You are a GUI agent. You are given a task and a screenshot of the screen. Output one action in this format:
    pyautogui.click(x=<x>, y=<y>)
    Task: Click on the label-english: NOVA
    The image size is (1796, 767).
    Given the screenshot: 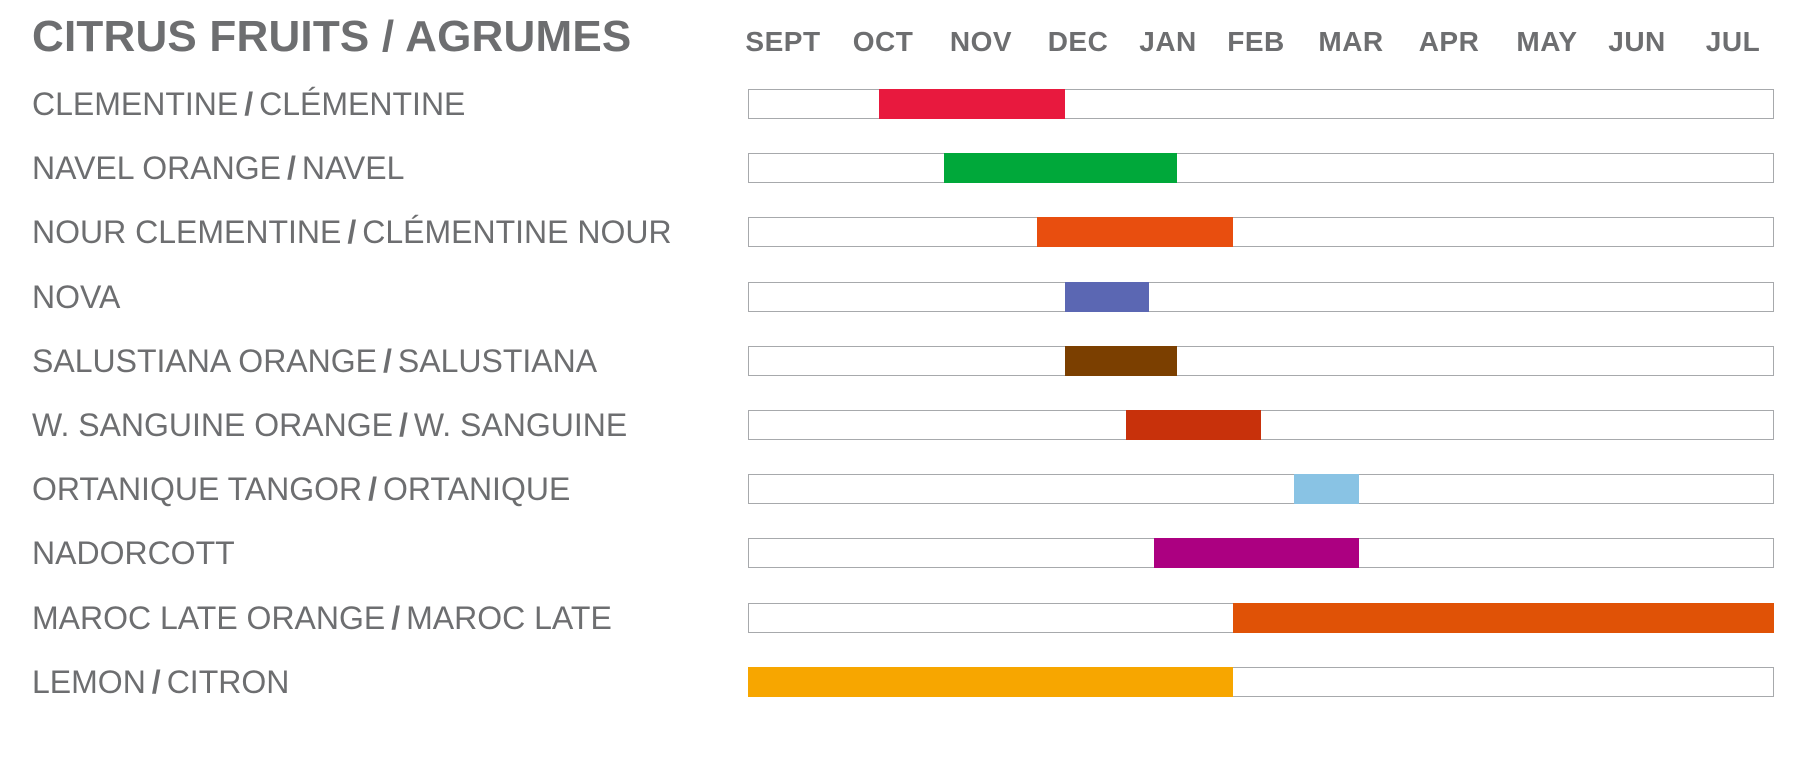 What is the action you would take?
    pyautogui.click(x=76, y=297)
    